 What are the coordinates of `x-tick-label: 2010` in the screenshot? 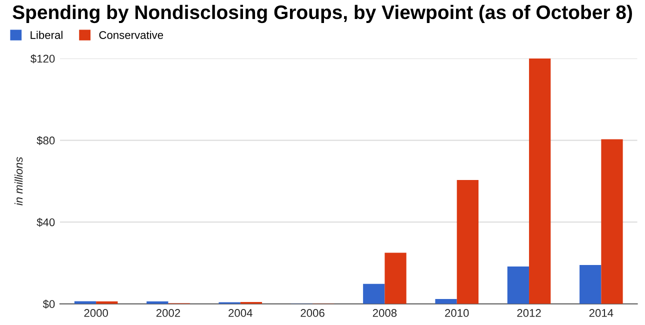 It's located at (457, 313).